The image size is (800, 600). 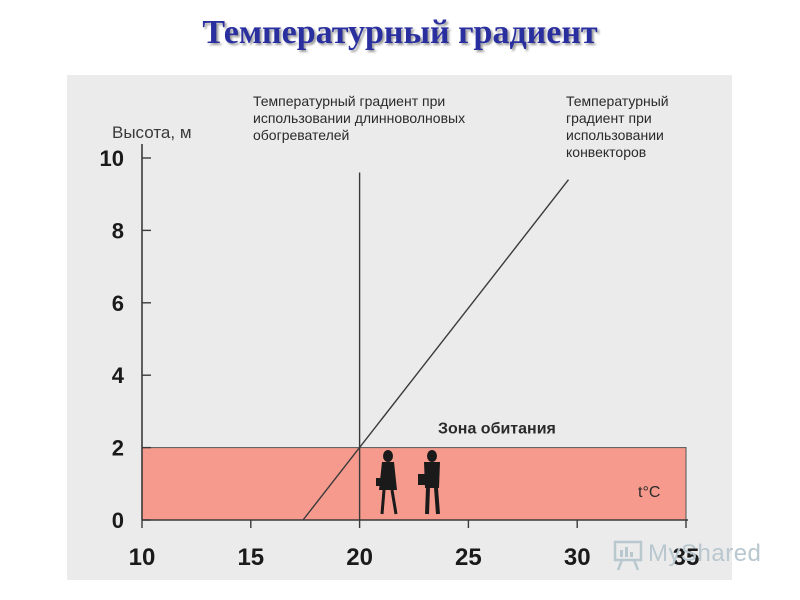 I want to click on y-tick-label: 8, so click(x=118, y=230).